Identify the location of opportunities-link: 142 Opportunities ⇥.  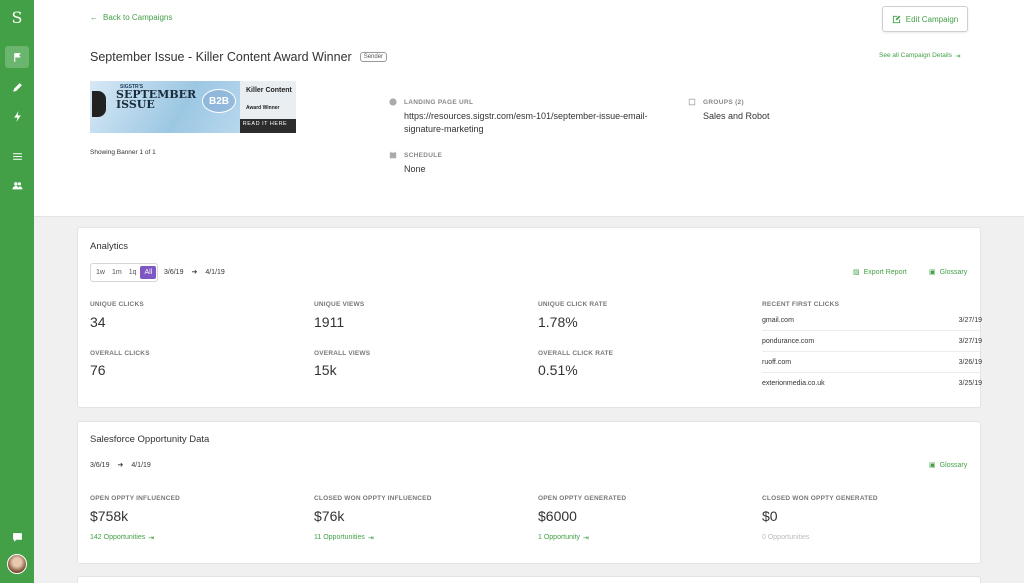
(122, 538).